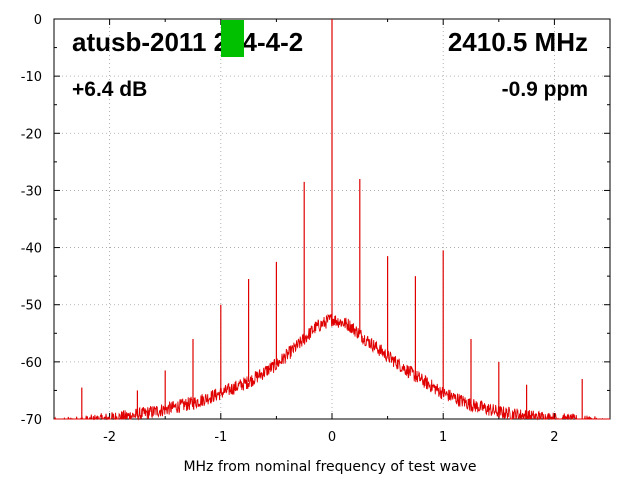  Describe the element at coordinates (31, 249) in the screenshot. I see `y-tick-label: -40` at that location.